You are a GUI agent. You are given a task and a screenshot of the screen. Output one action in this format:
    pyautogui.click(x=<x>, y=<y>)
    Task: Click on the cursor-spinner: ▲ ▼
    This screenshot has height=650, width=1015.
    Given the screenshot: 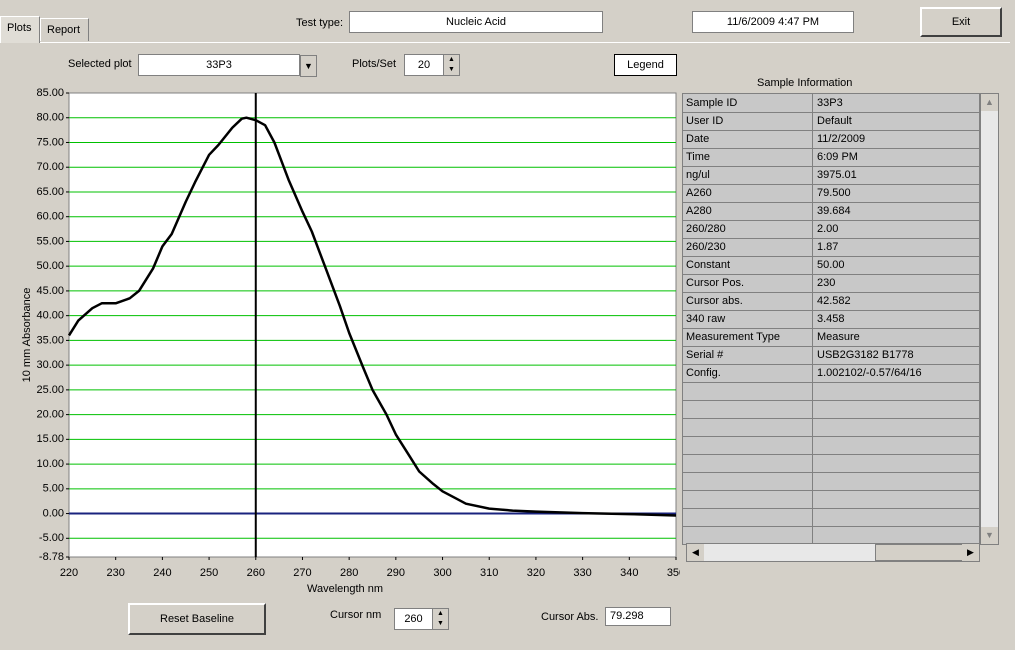 What is the action you would take?
    pyautogui.click(x=440, y=619)
    